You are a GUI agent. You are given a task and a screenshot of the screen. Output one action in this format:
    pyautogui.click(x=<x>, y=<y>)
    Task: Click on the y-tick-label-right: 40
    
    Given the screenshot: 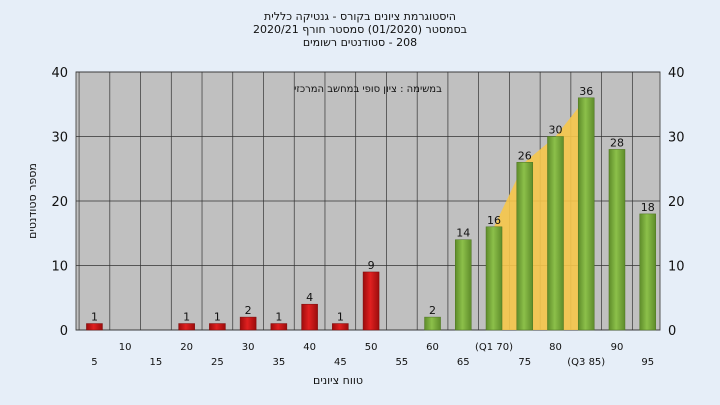 What is the action you would take?
    pyautogui.click(x=676, y=73)
    